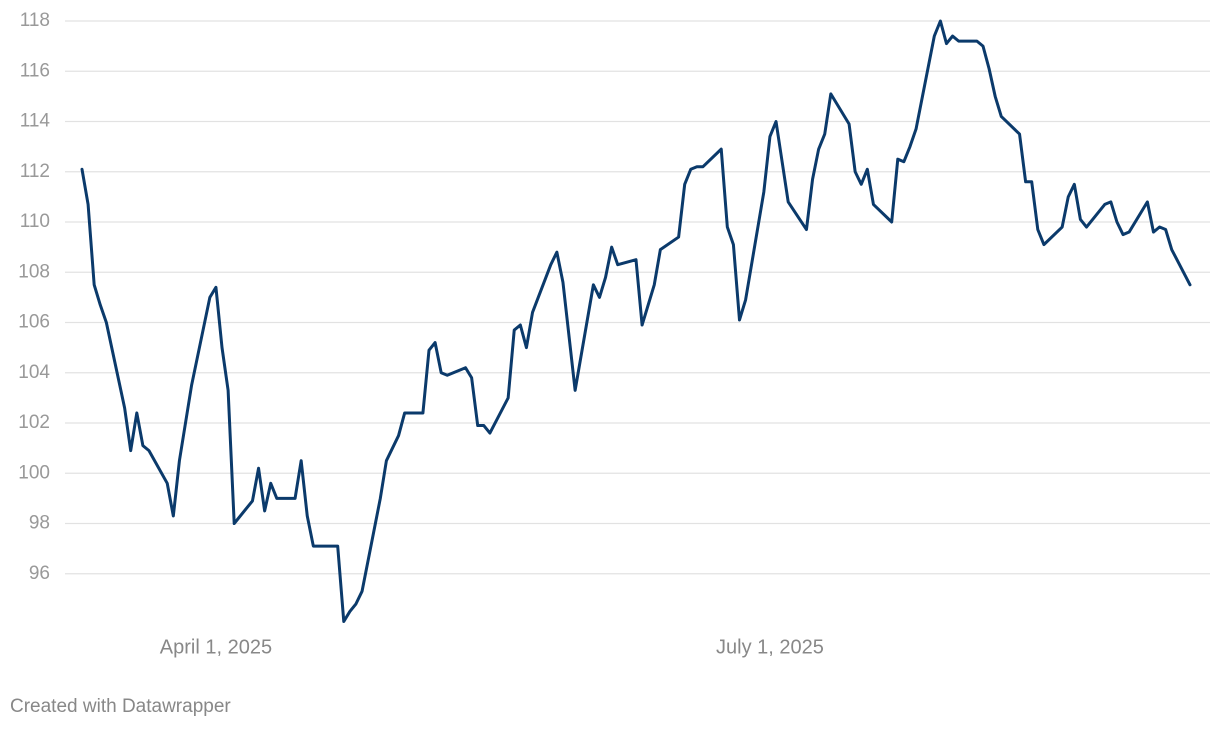 Image resolution: width=1220 pixels, height=730 pixels. I want to click on y-tick-label: 118, so click(35, 20).